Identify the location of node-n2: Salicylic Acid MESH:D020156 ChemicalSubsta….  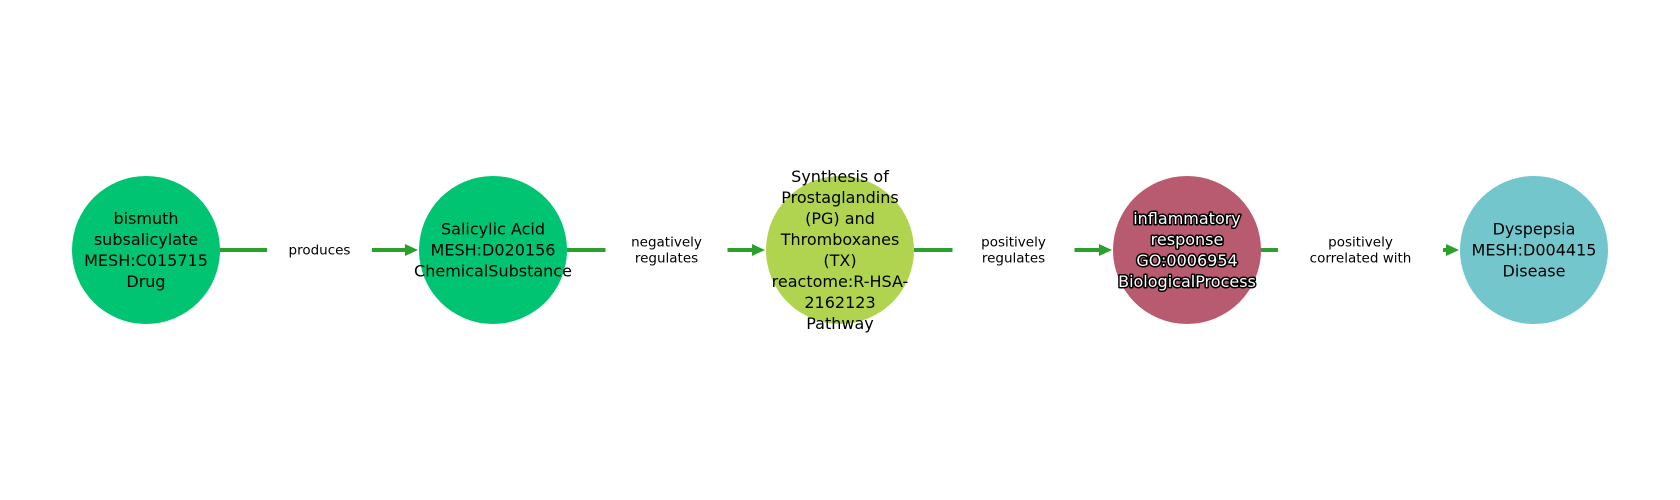
(493, 250).